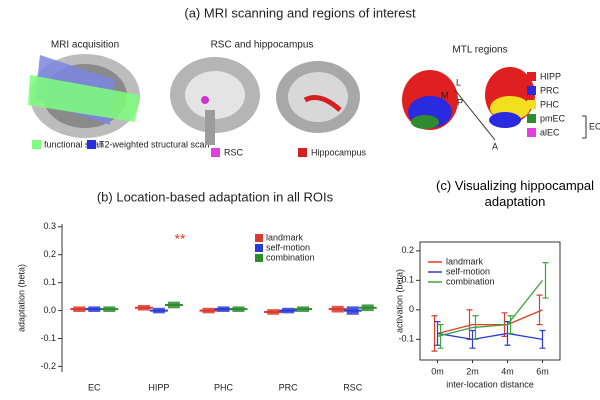  What do you see at coordinates (224, 387) in the screenshot?
I see `x-tick-label: PHC` at bounding box center [224, 387].